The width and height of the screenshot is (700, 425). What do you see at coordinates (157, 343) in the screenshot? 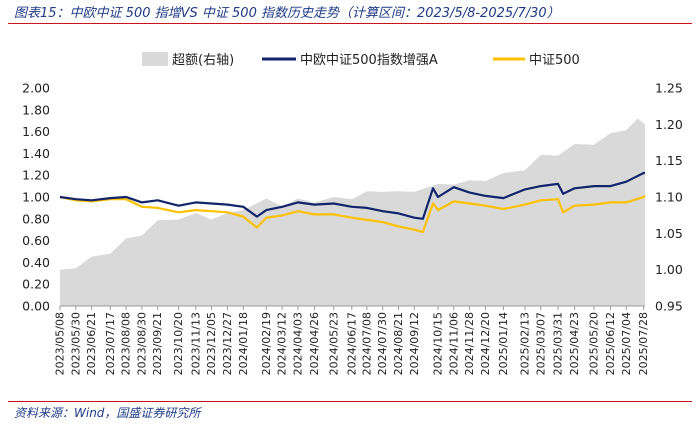
I see `x-tick-label: 2023/09/21` at bounding box center [157, 343].